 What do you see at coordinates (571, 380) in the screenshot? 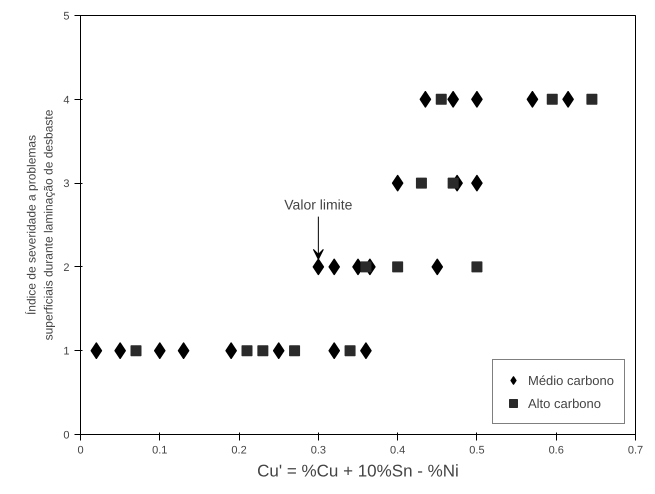
I see `legend-label: Médio carbono` at bounding box center [571, 380].